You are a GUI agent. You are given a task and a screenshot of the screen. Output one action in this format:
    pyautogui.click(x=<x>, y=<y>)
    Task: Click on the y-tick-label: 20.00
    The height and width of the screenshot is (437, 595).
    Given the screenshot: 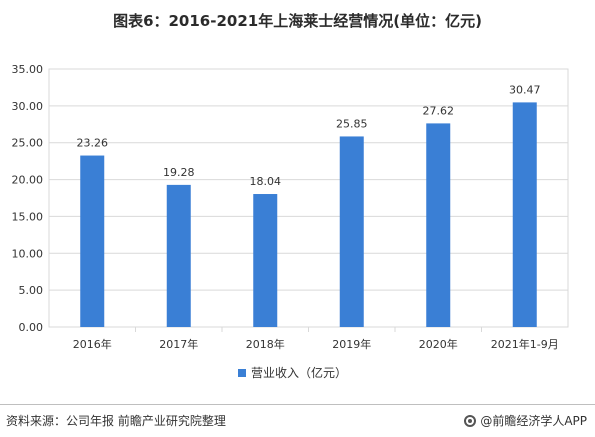 What is the action you would take?
    pyautogui.click(x=28, y=180)
    